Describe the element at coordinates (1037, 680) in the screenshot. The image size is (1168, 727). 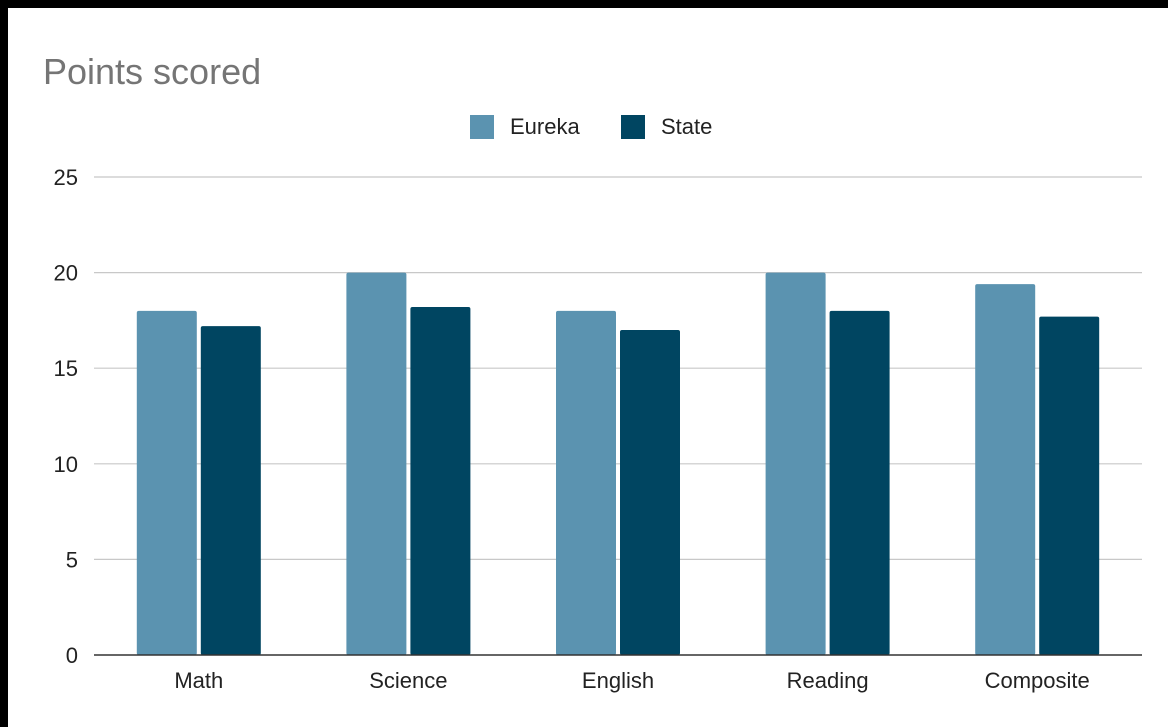
I see `x-tick-label: Composite` at that location.